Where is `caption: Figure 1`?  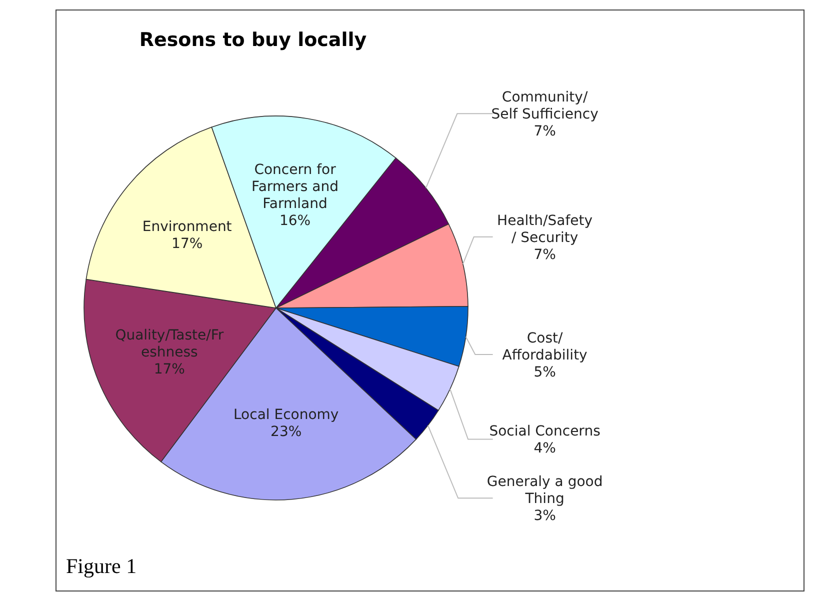
caption: Figure 1 is located at coordinates (101, 566).